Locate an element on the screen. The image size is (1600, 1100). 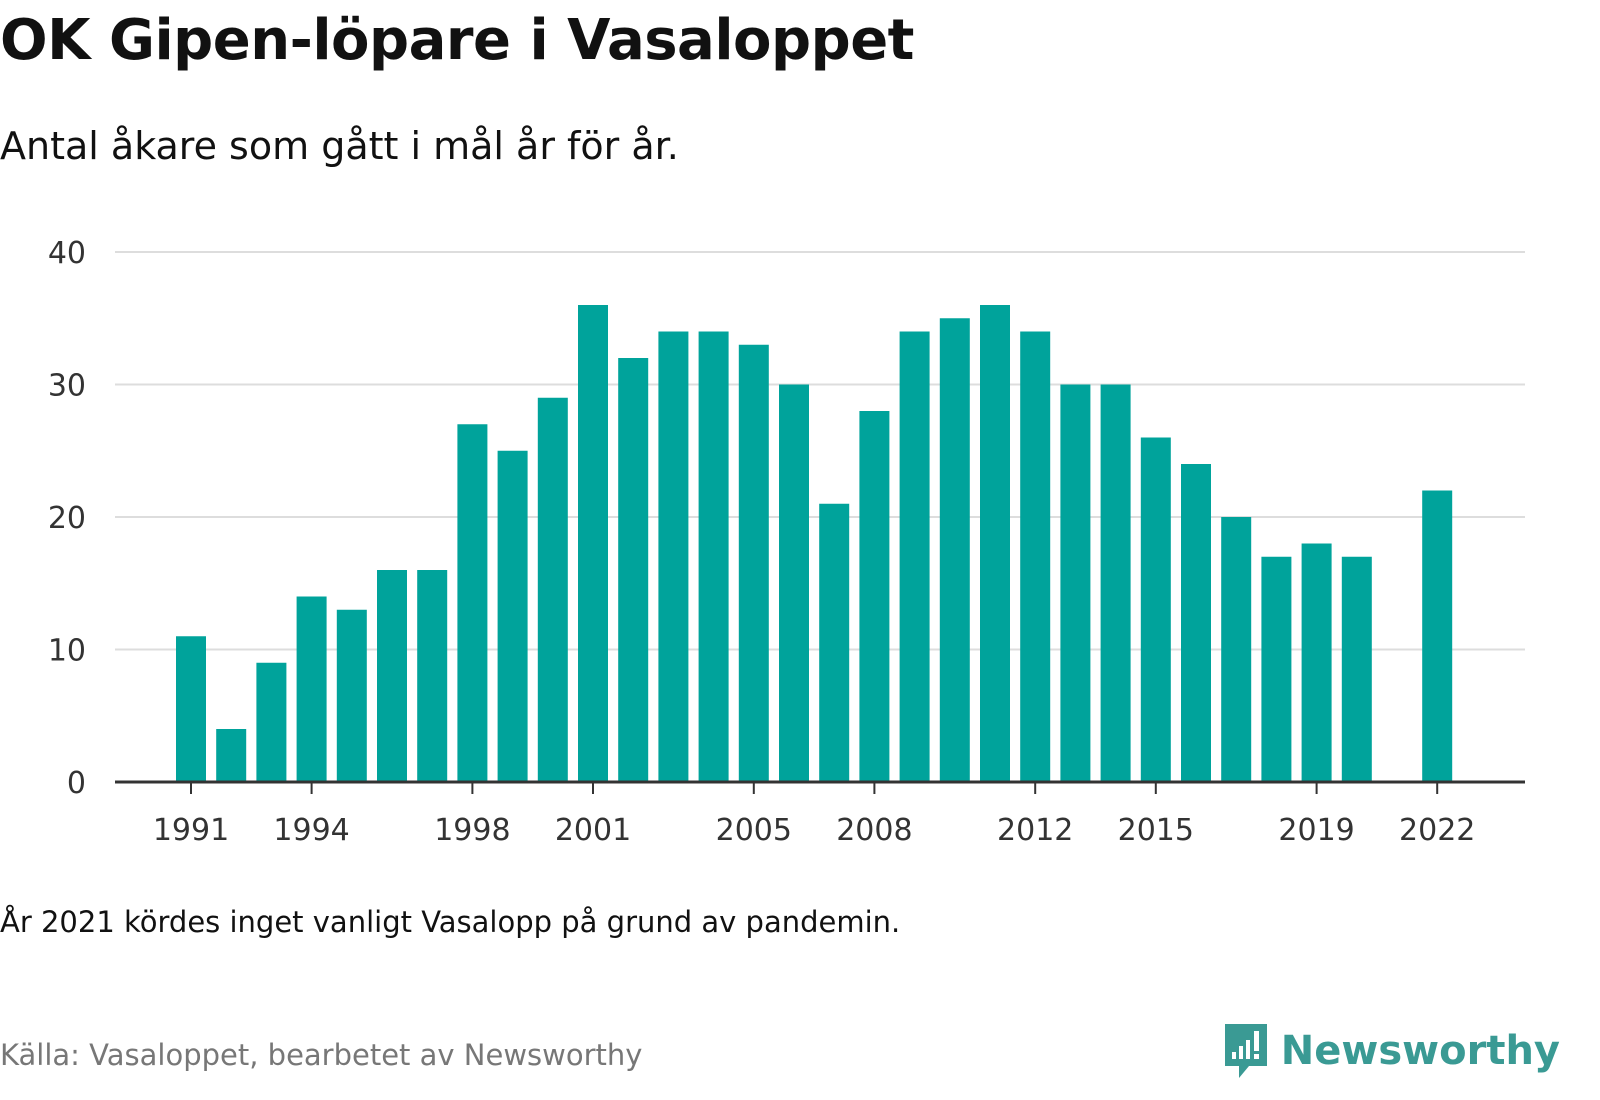
x-tick-label: 2019 is located at coordinates (1316, 830).